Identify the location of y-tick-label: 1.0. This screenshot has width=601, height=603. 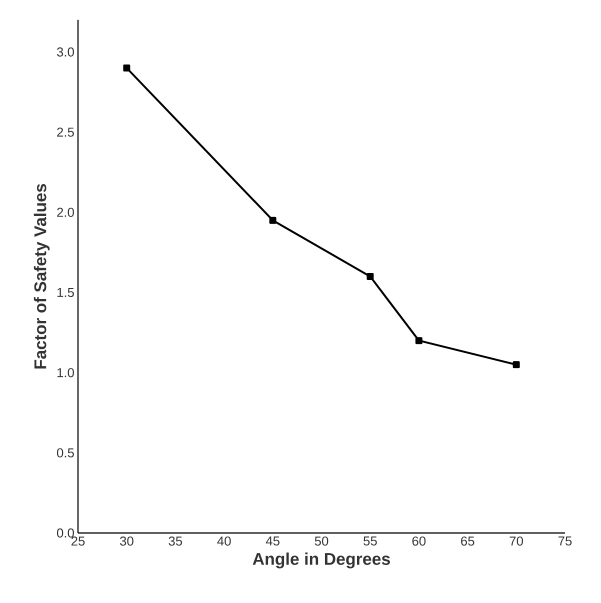
(65, 373).